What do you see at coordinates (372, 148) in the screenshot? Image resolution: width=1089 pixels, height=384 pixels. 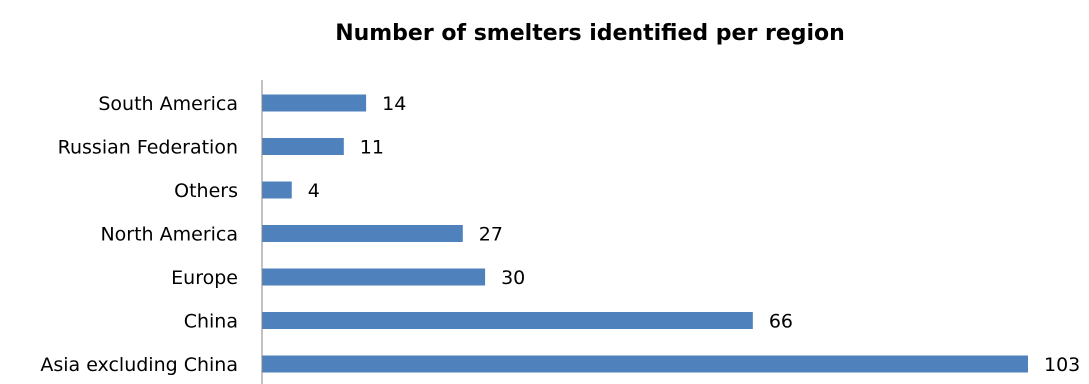 I see `data-label: 11` at bounding box center [372, 148].